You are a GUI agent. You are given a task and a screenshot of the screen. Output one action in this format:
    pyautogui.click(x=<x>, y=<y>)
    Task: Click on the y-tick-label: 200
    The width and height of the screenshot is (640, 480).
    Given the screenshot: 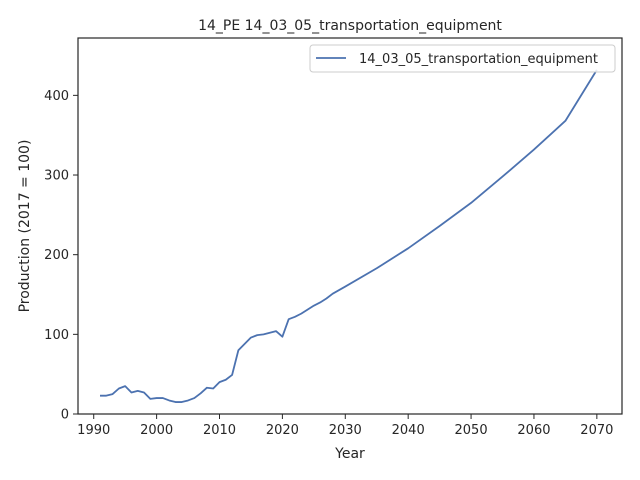 What is the action you would take?
    pyautogui.click(x=56, y=255)
    